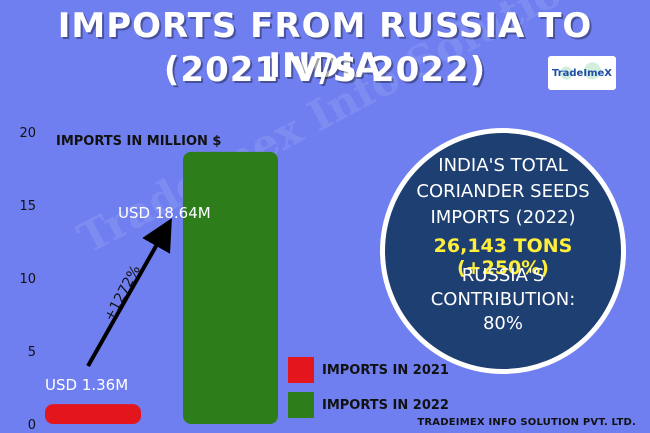 The image size is (650, 433). What do you see at coordinates (27, 279) in the screenshot?
I see `y-tick-label: 10` at bounding box center [27, 279].